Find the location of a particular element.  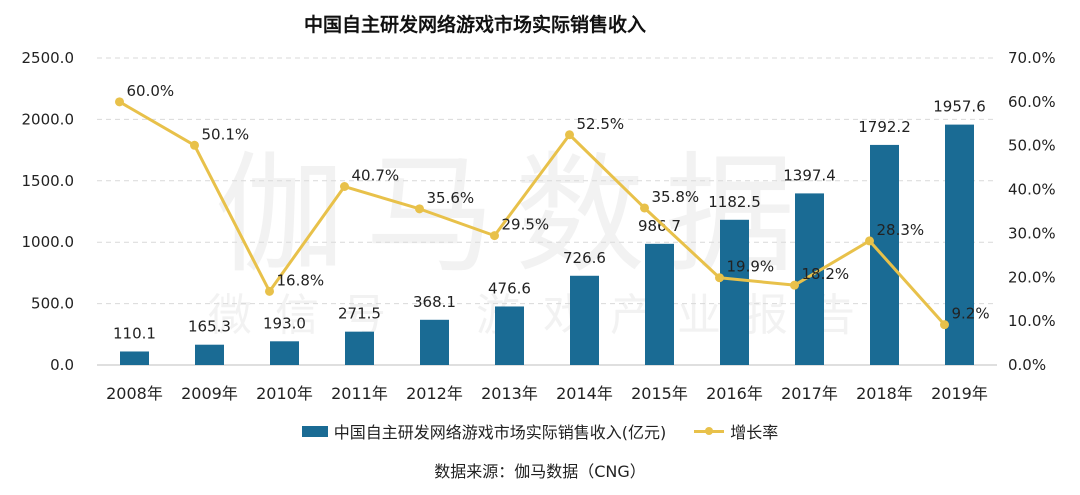

watermark-char: 信 is located at coordinates (297, 315).